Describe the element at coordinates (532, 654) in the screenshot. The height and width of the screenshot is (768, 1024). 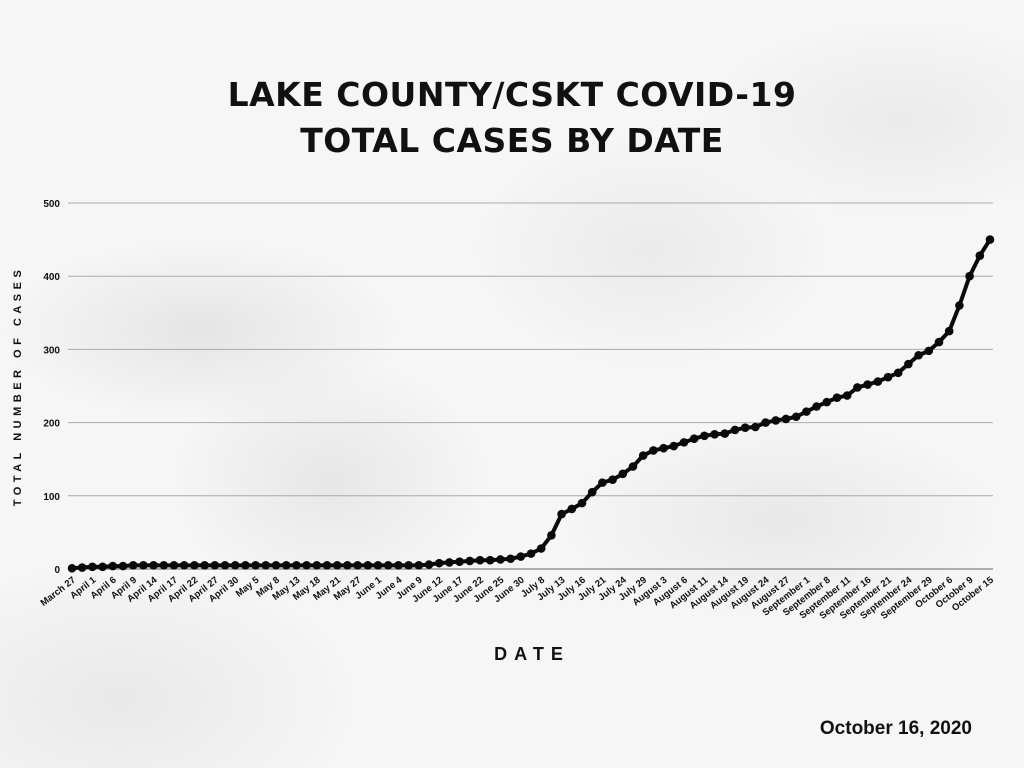
I see `x-axis-label: DATE` at that location.